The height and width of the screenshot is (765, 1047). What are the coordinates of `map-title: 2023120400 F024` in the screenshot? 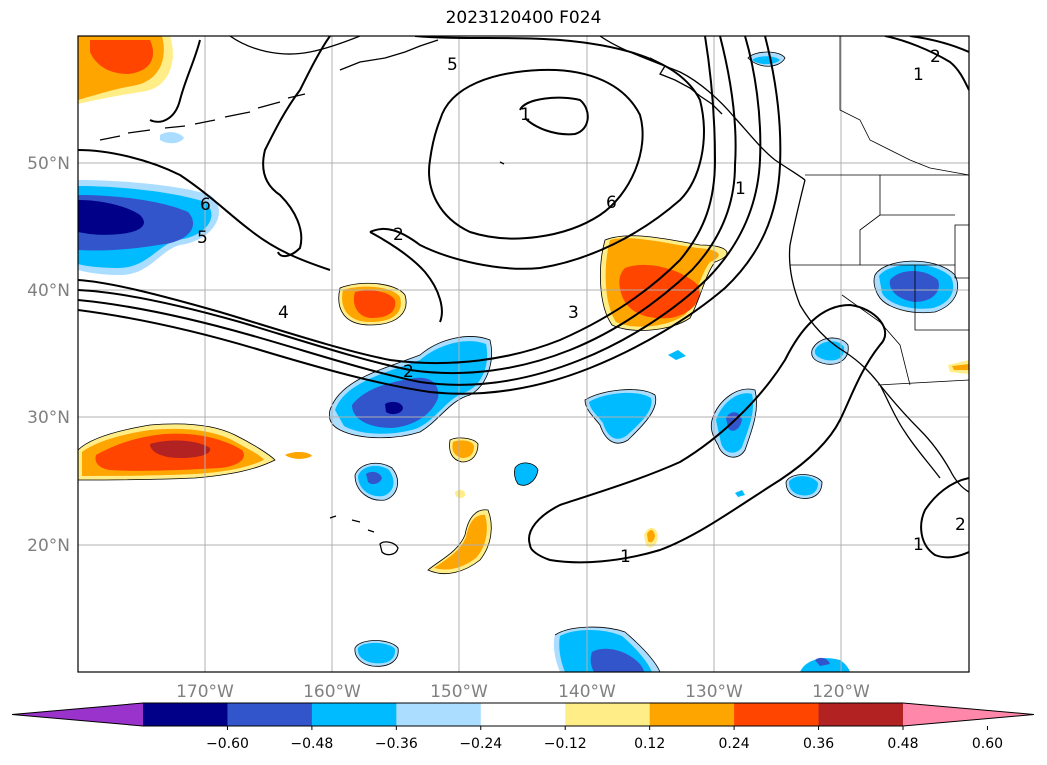 It's located at (523, 18).